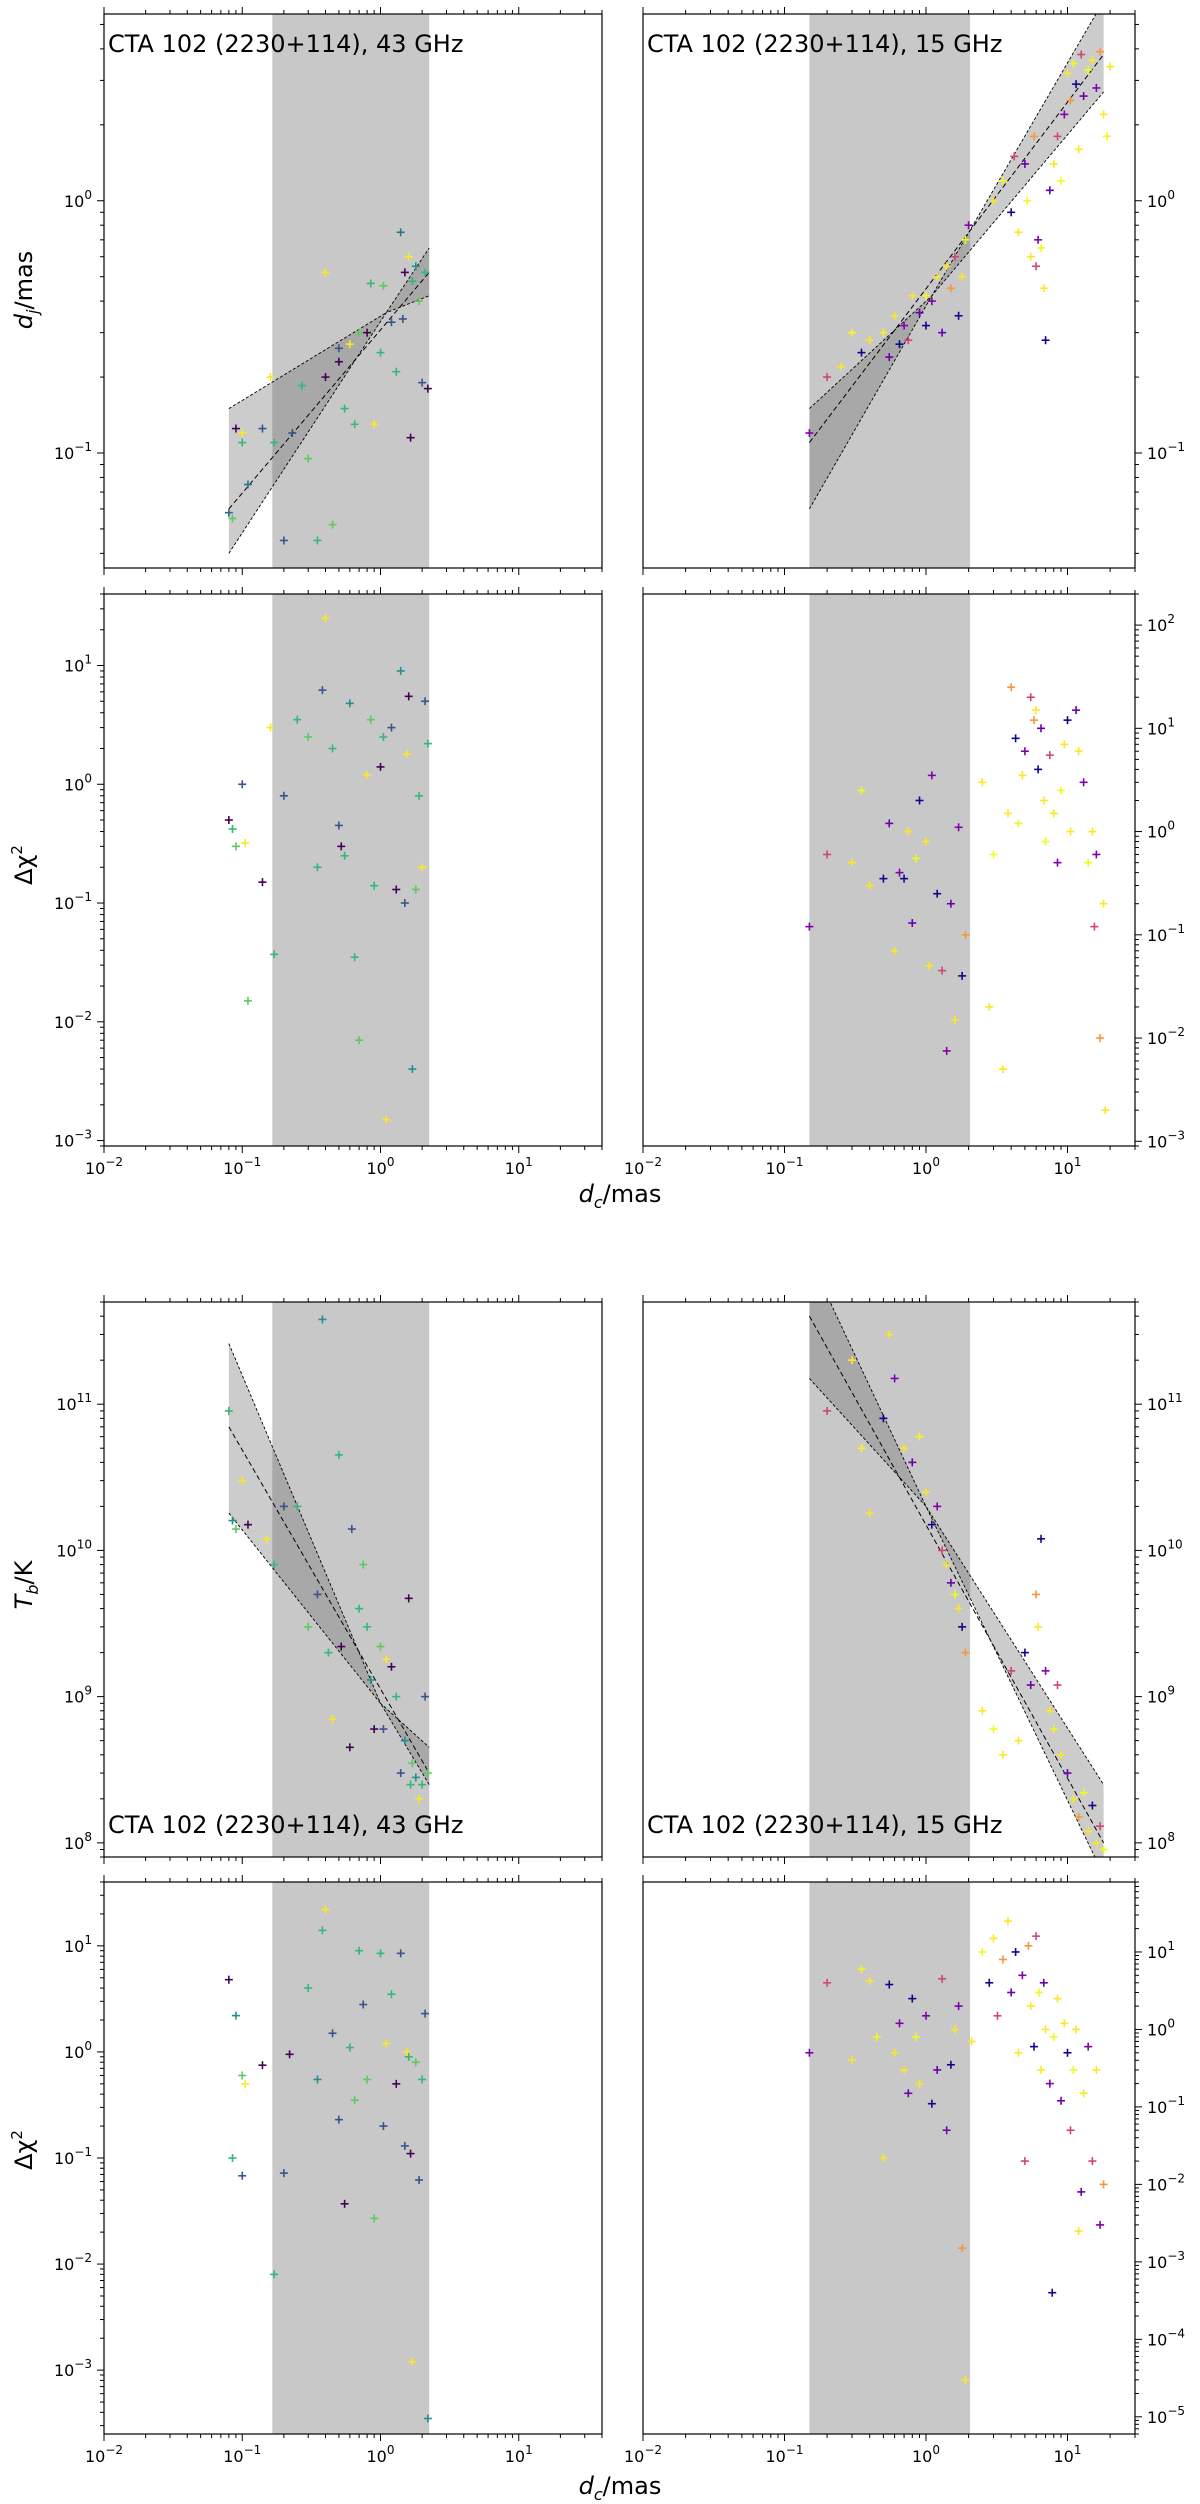 The image size is (1200, 2504). What do you see at coordinates (1171, 619) in the screenshot?
I see `y-tick-exponent: 2` at bounding box center [1171, 619].